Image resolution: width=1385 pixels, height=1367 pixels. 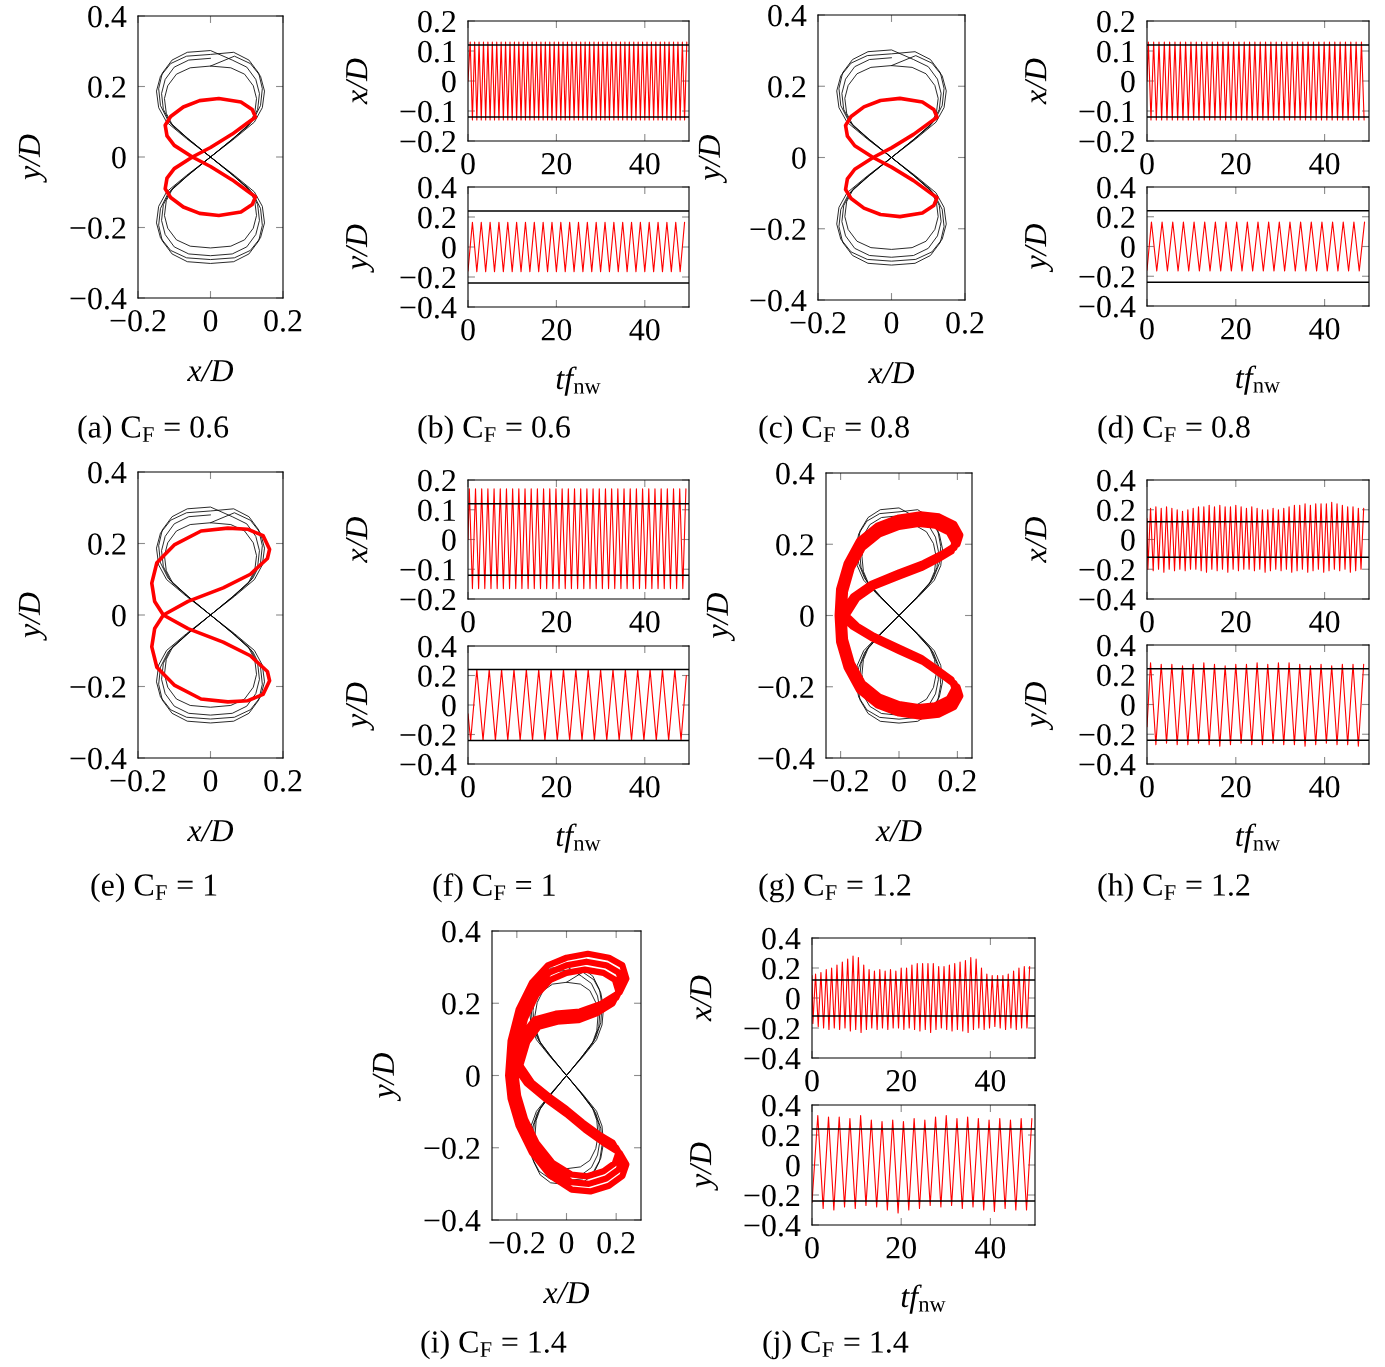 I want to click on text: (h) C$_{F}$ = 1.2, so click(x=1174, y=888).